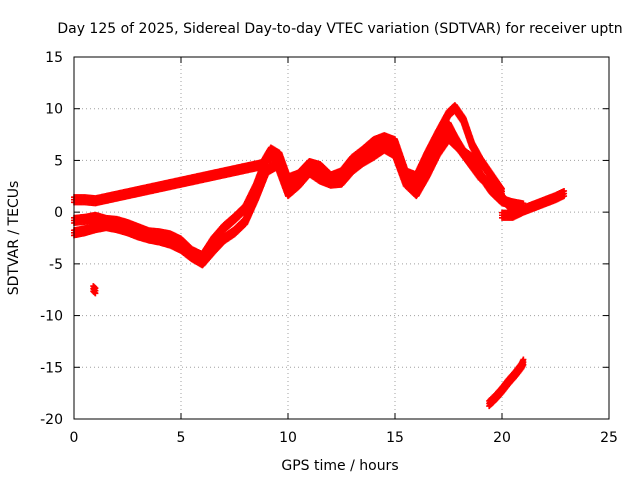 Image resolution: width=640 pixels, height=480 pixels. Describe the element at coordinates (288, 438) in the screenshot. I see `x-tick-label: 10` at that location.